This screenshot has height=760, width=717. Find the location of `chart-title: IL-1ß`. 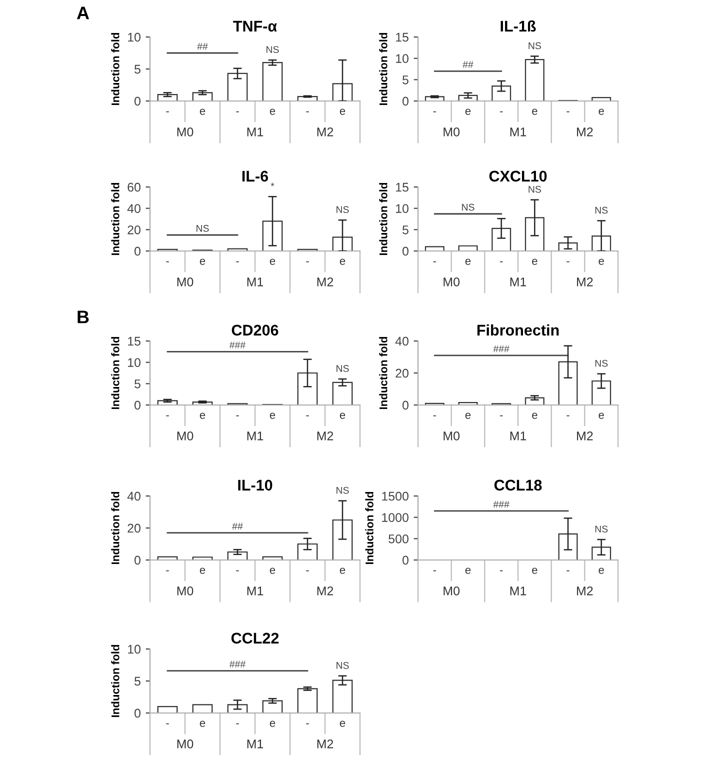

chart-title: IL-1ß is located at coordinates (518, 26).